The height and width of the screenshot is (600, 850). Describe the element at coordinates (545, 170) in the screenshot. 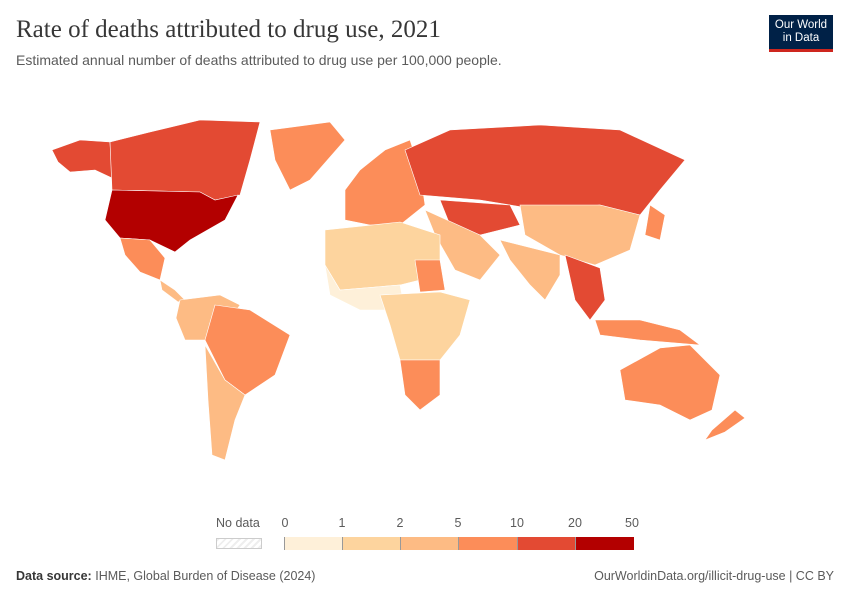

I see `region-russia` at that location.